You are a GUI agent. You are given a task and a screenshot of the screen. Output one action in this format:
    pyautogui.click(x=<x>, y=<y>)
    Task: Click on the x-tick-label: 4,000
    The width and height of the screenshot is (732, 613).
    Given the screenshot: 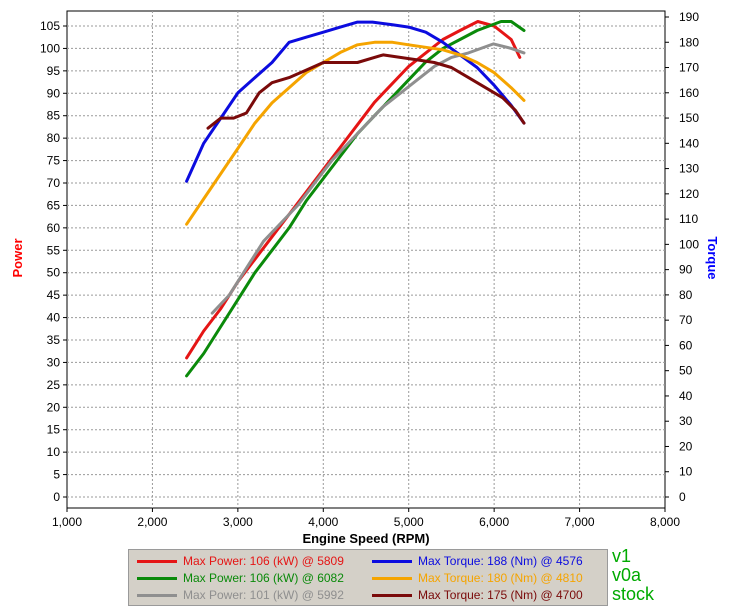 What is the action you would take?
    pyautogui.click(x=323, y=522)
    